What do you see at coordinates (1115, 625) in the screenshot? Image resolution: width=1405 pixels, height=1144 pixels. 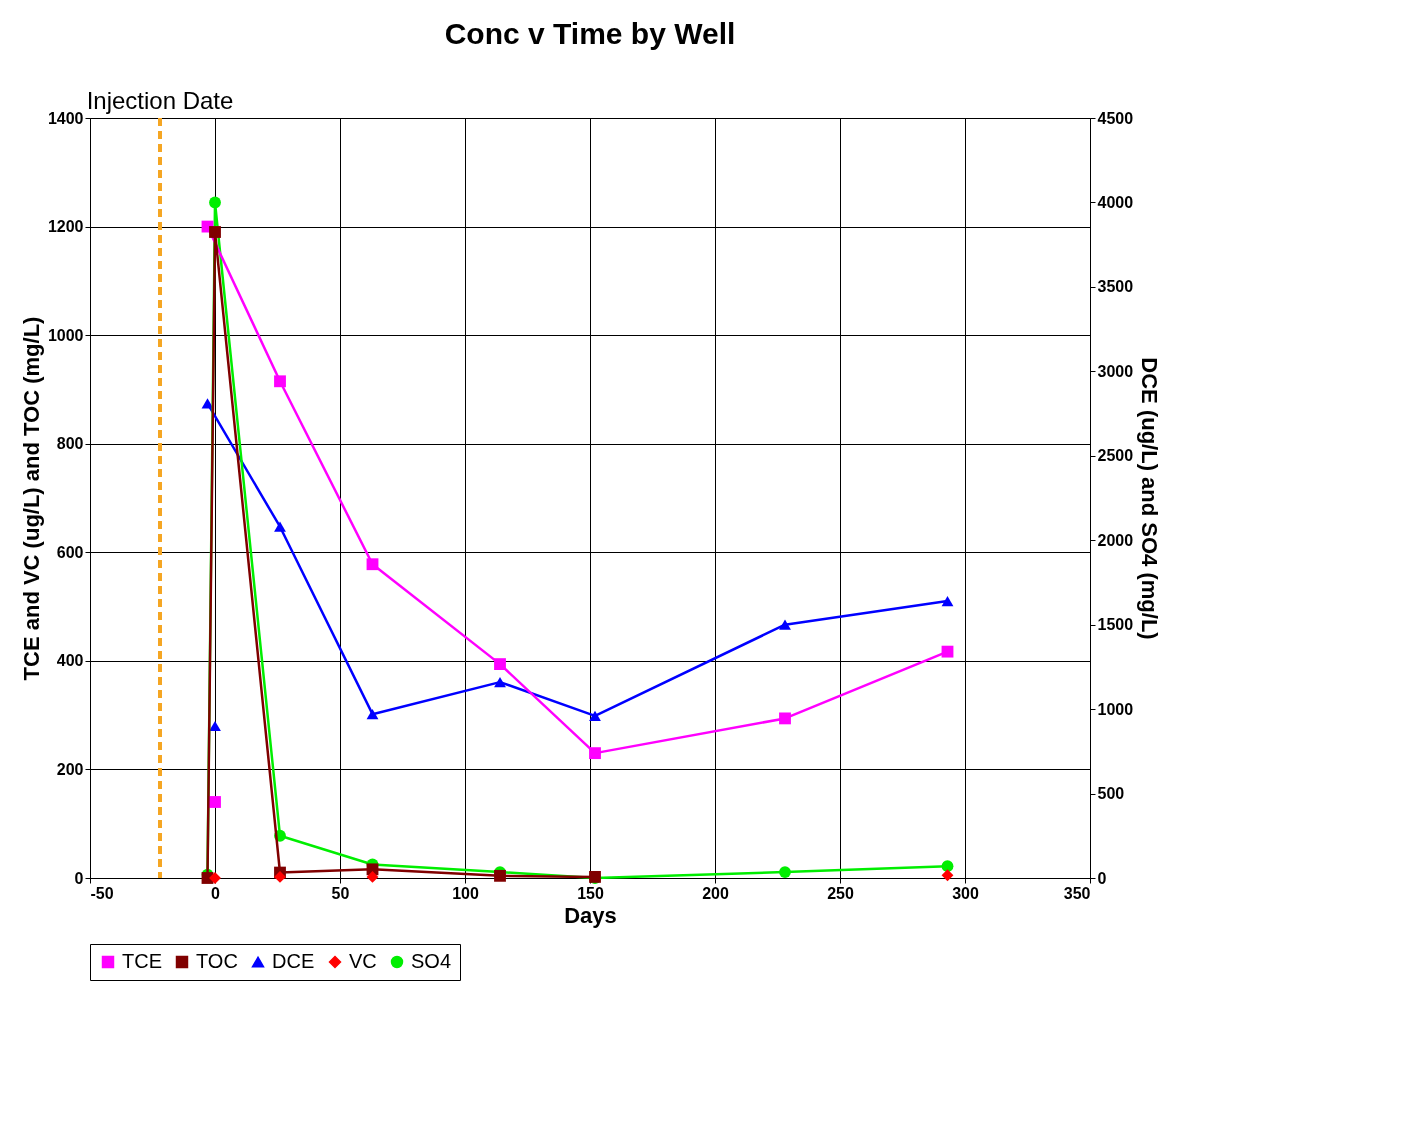 I see `y2-tick-label: 1500` at bounding box center [1115, 625].